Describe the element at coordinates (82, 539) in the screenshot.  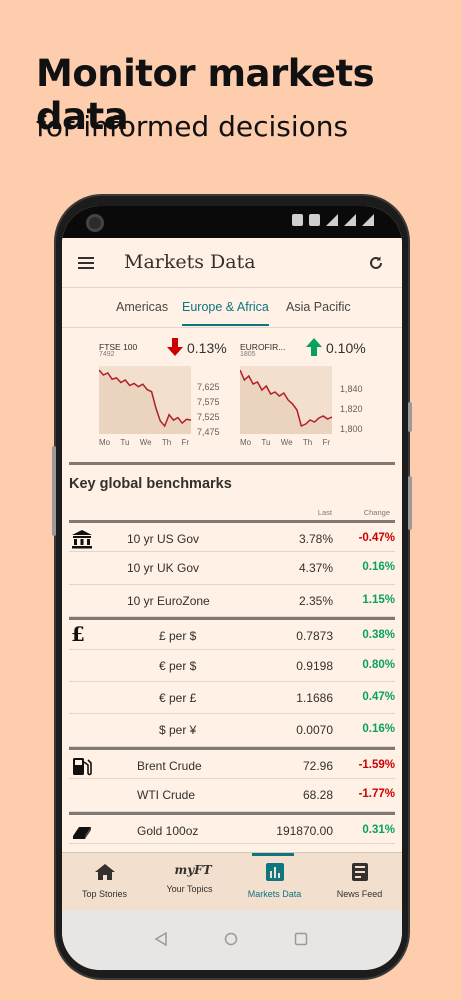
I see `bank-icon` at that location.